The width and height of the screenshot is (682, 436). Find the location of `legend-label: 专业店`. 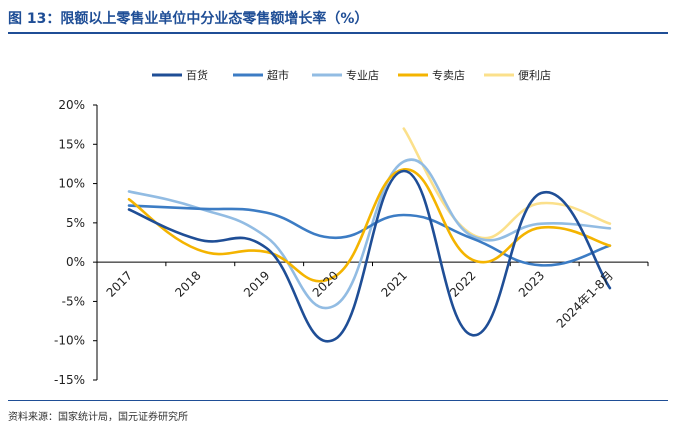

legend-label: 专业店 is located at coordinates (362, 75).